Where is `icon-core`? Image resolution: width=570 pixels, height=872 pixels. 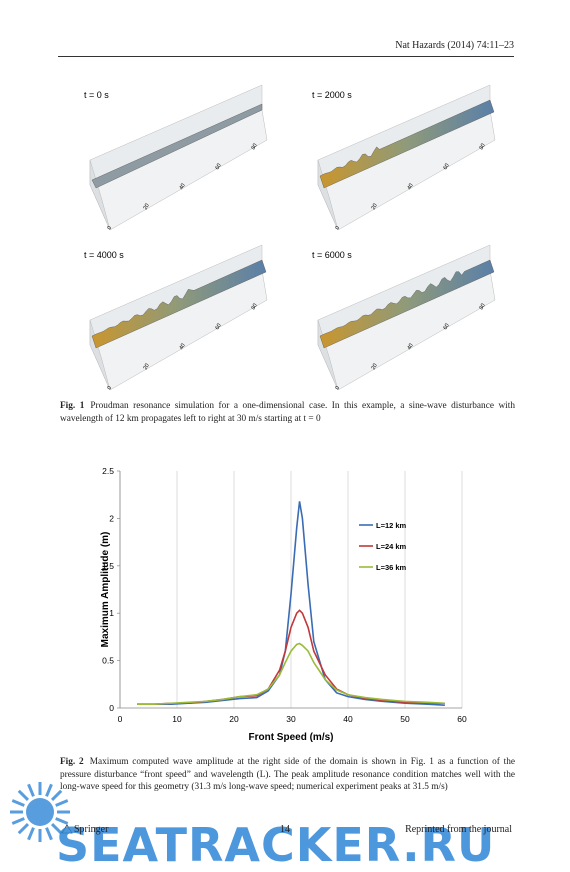
icon-core is located at coordinates (40, 812).